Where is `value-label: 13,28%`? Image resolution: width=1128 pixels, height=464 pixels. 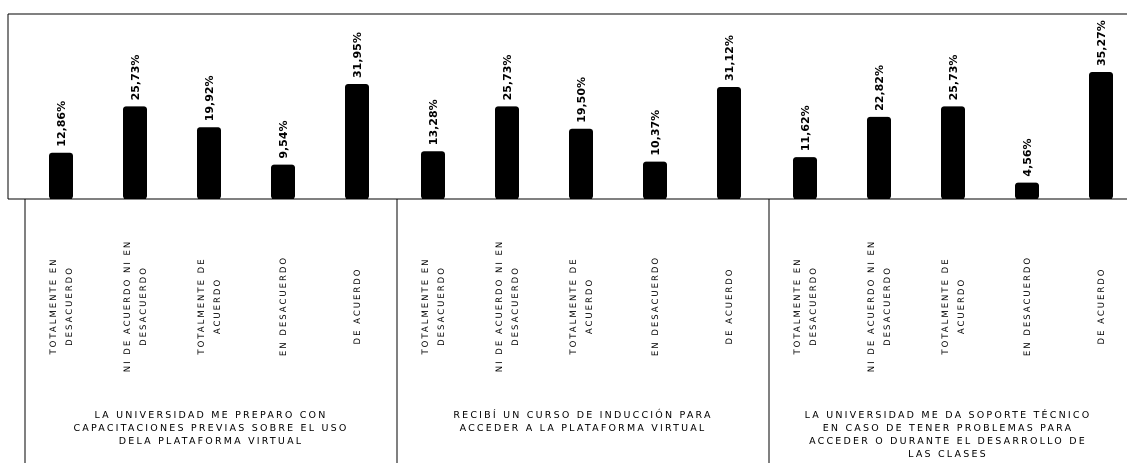 value-label: 13,28% is located at coordinates (433, 122).